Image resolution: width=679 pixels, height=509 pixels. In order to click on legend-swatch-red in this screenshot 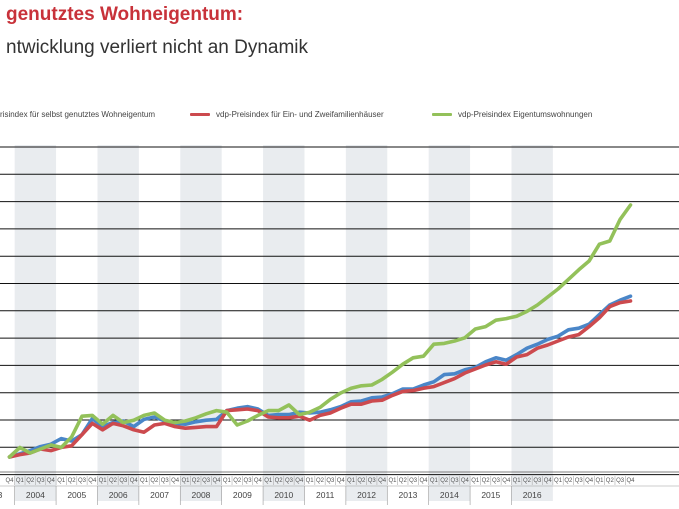, I will do `click(200, 114)`.